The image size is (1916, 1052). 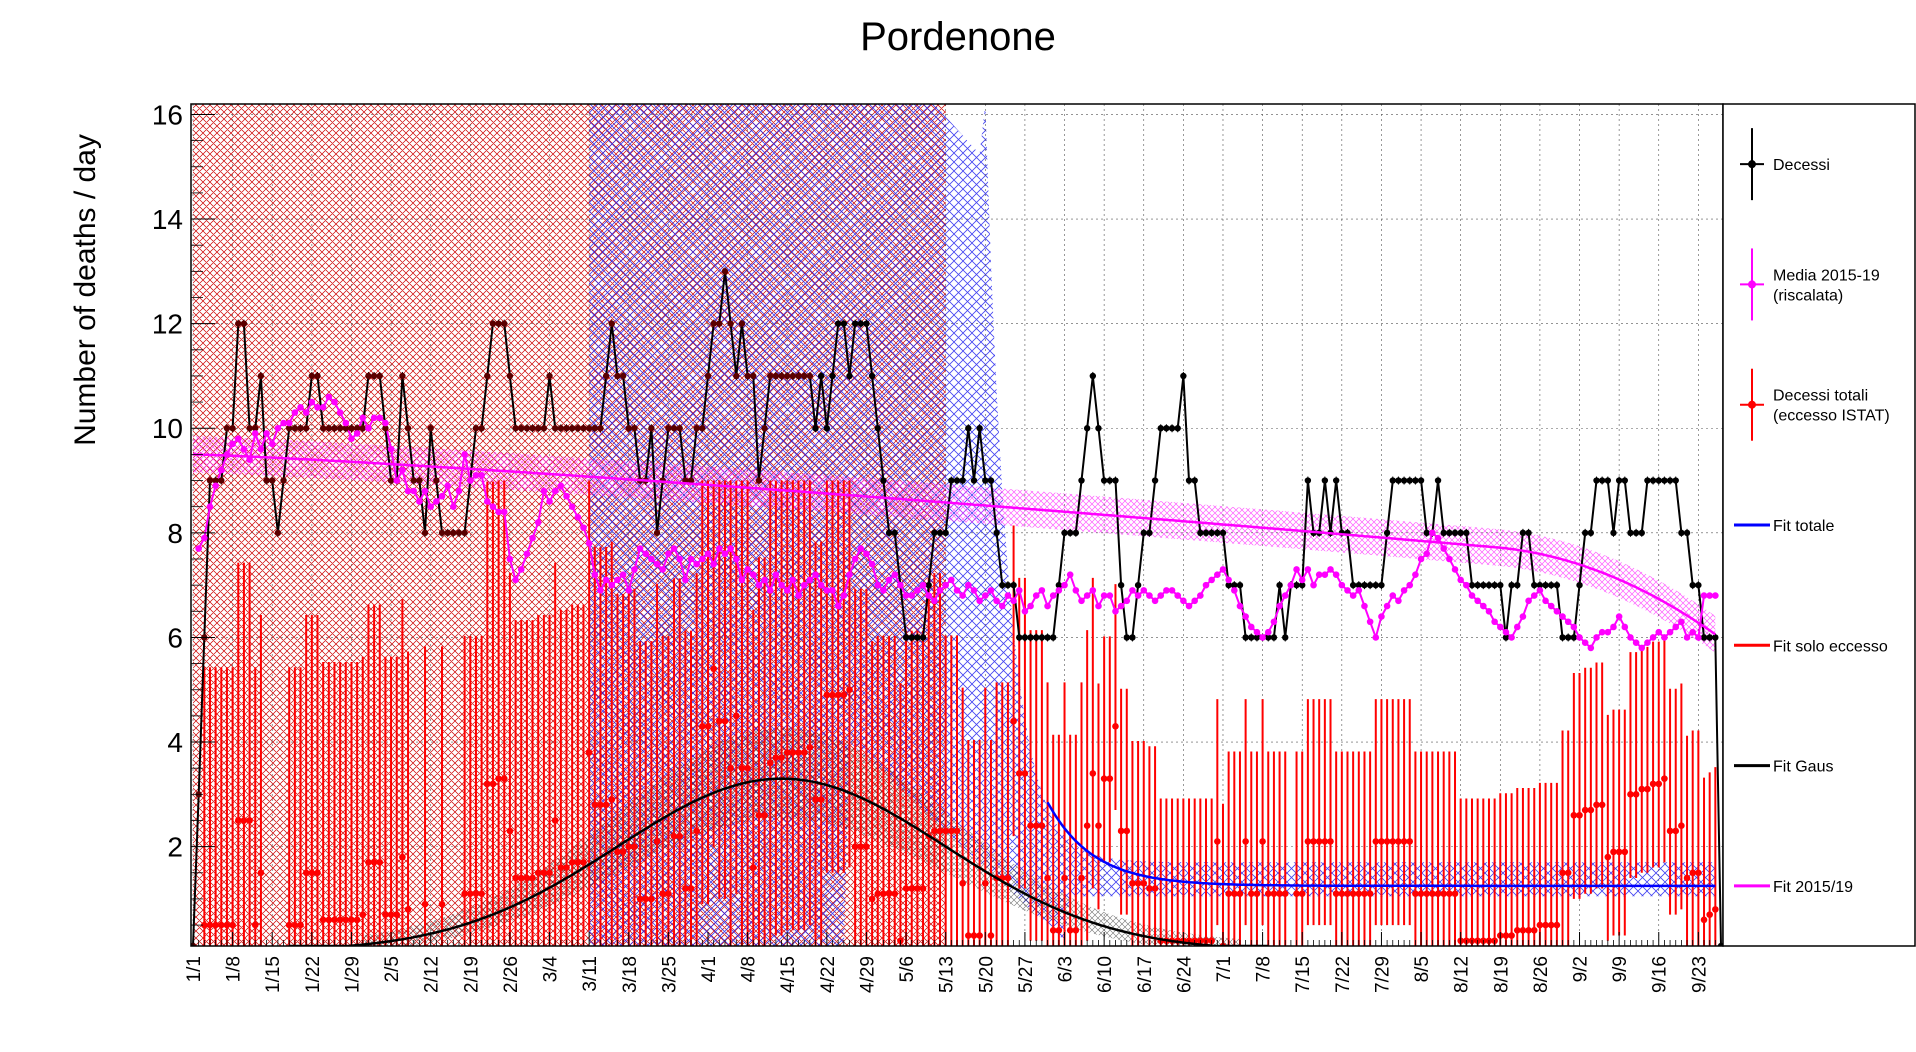 What do you see at coordinates (1066, 969) in the screenshot?
I see `x-tick-label: 6/3` at bounding box center [1066, 969].